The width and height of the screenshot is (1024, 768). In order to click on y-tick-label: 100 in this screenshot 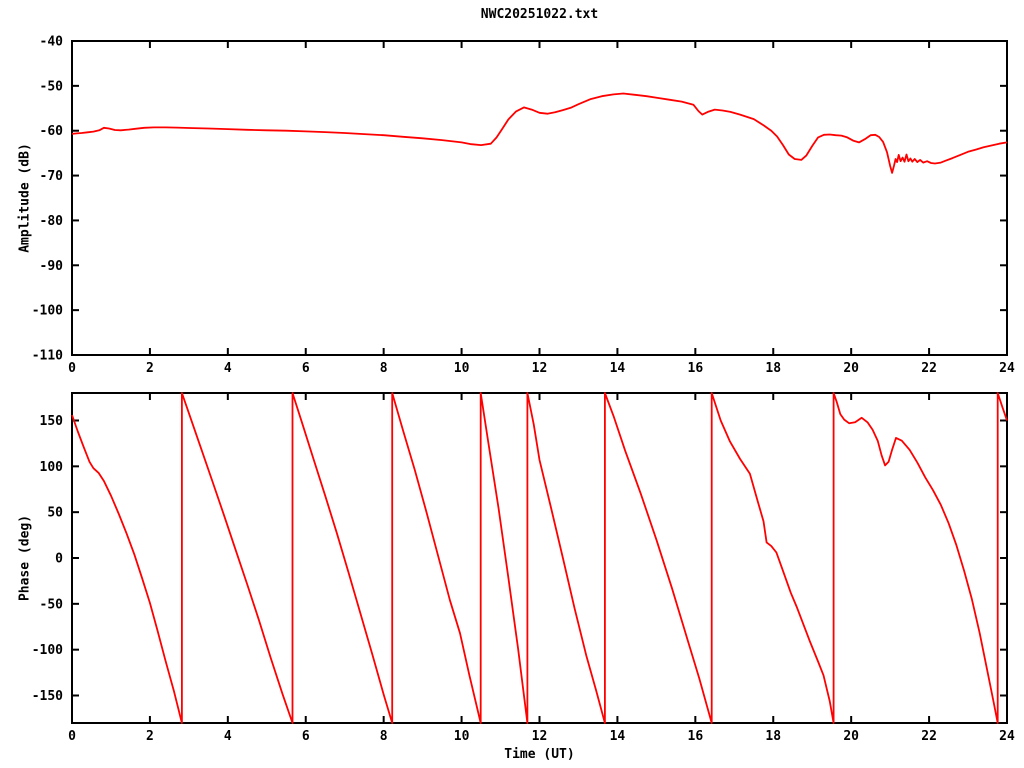, I will do `click(52, 467)`.